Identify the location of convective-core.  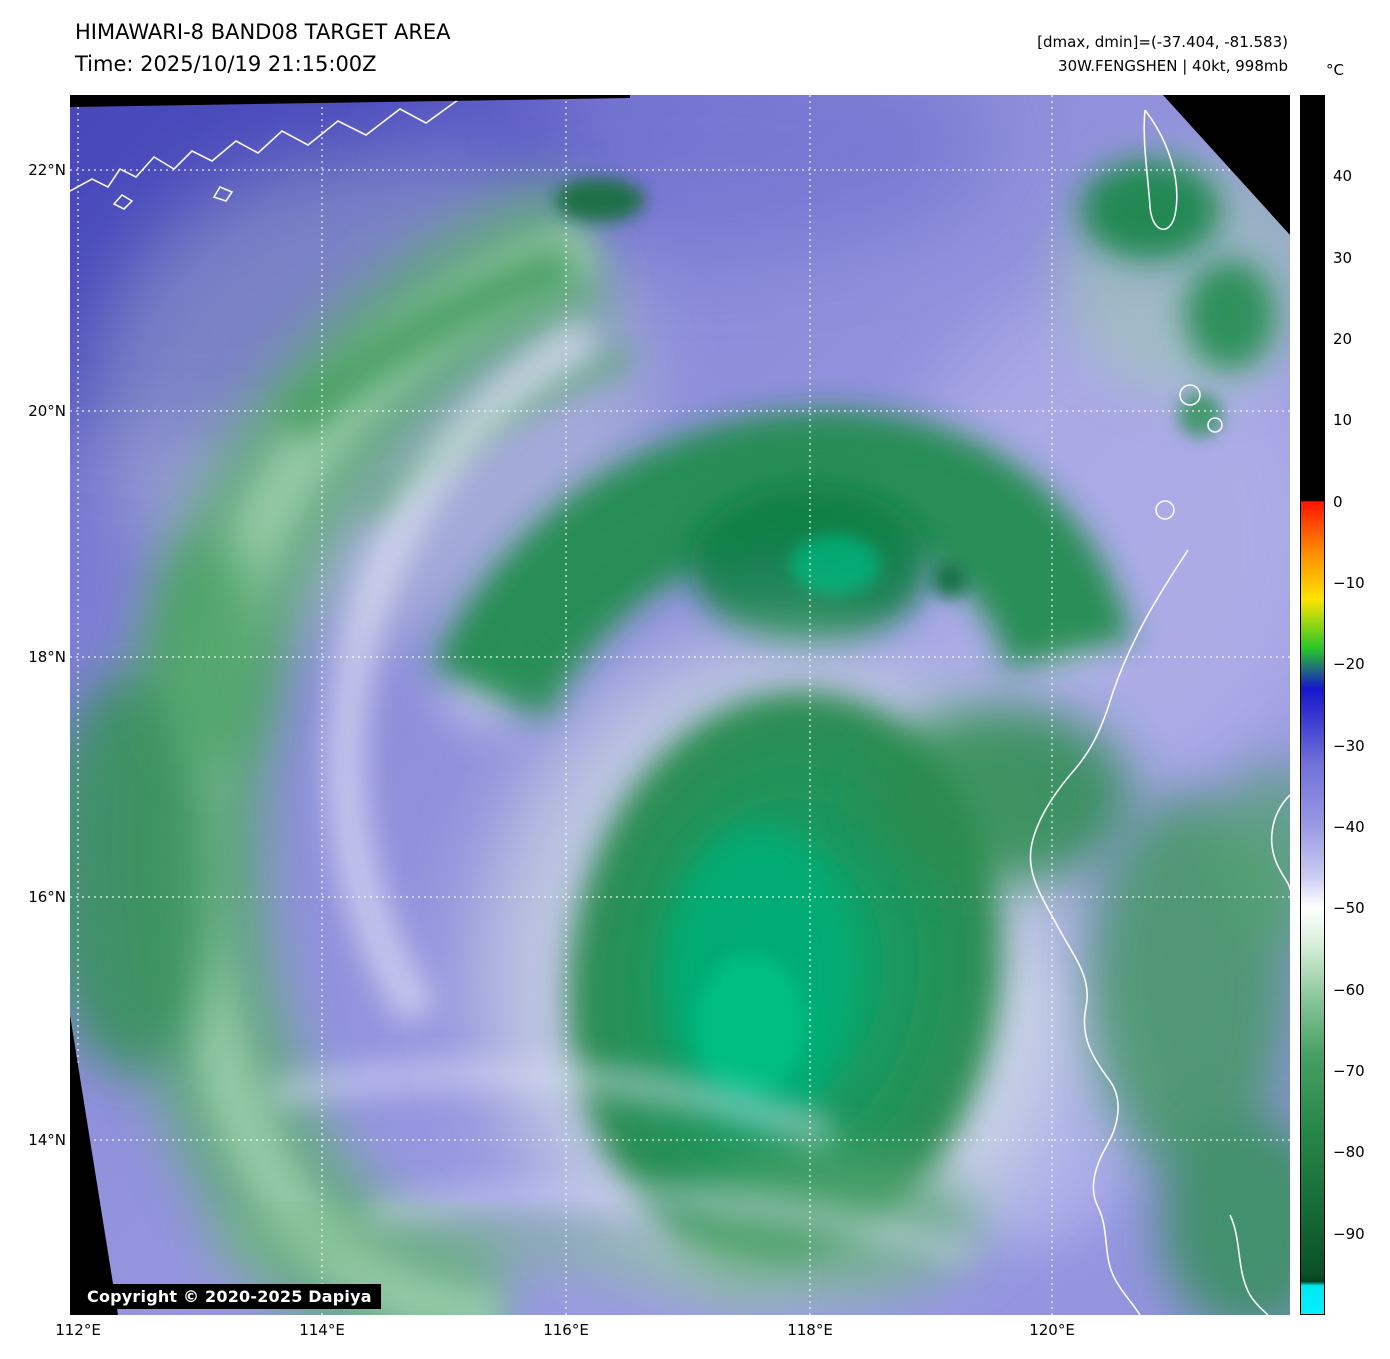
(835, 565).